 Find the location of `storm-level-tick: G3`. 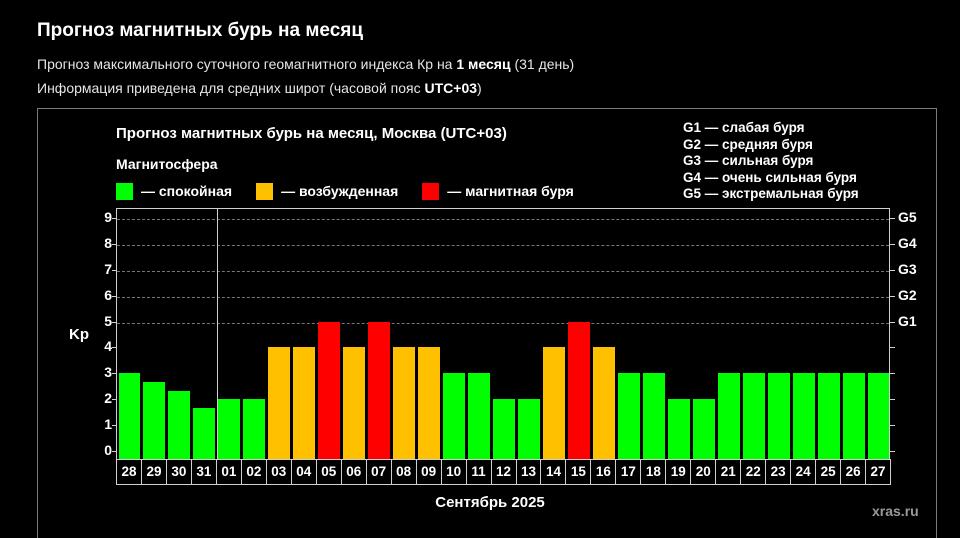

storm-level-tick: G3 is located at coordinates (907, 268).